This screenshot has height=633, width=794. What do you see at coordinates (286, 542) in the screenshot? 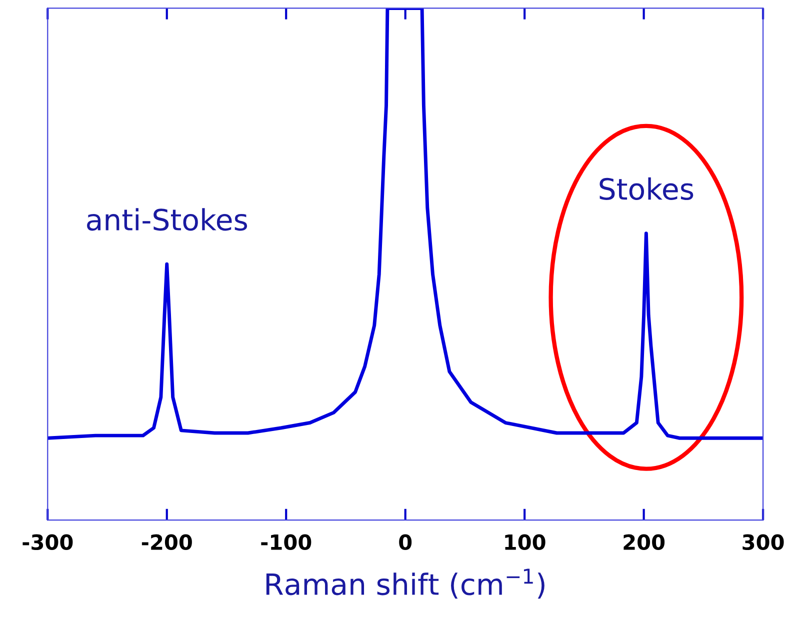
I see `x-tick-label: -100` at bounding box center [286, 542].